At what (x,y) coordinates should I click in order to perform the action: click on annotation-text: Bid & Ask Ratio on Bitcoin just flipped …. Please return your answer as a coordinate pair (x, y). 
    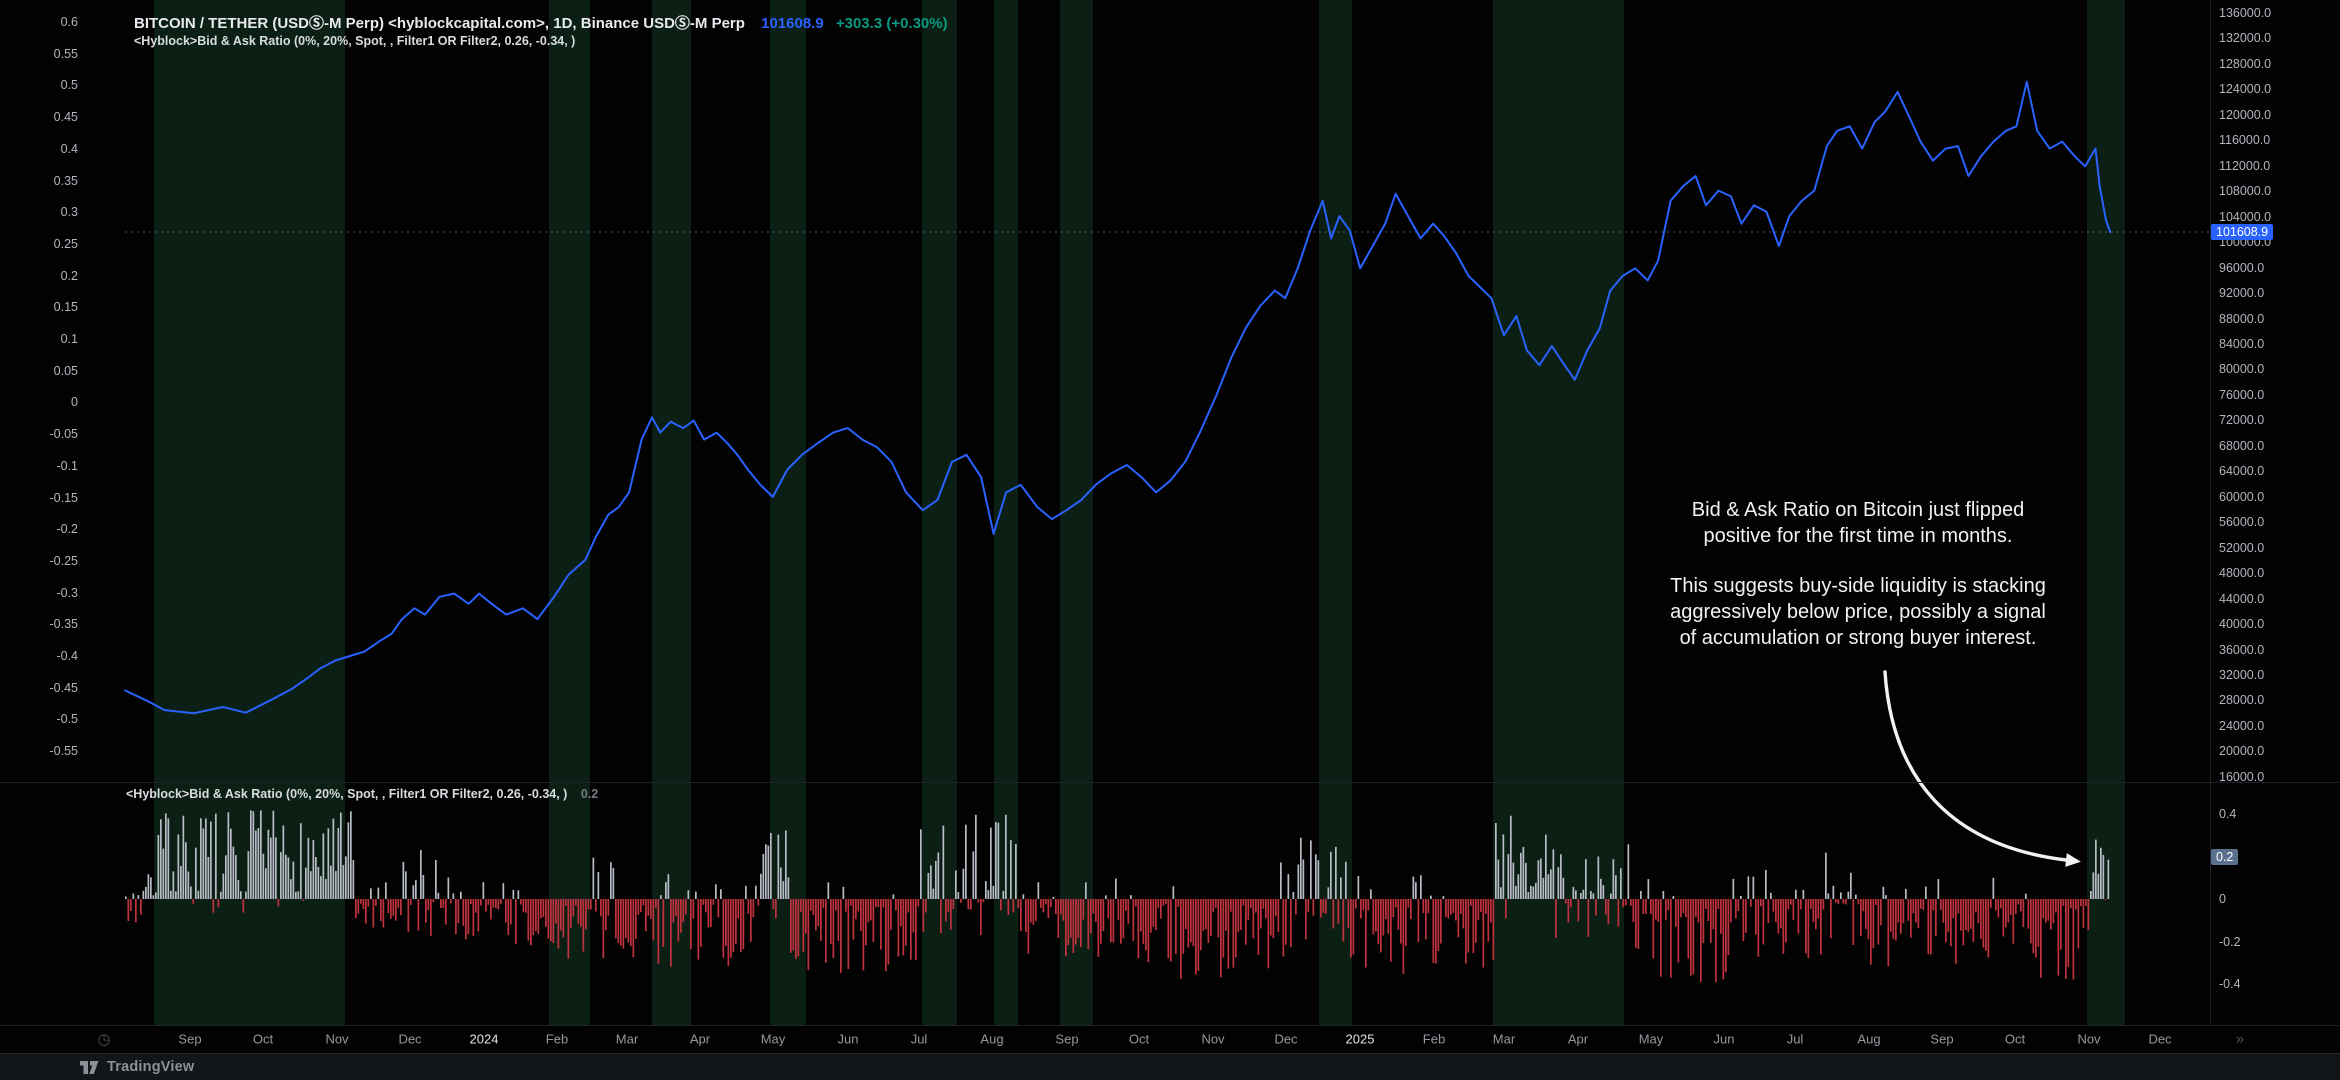
    Looking at the image, I should click on (1858, 574).